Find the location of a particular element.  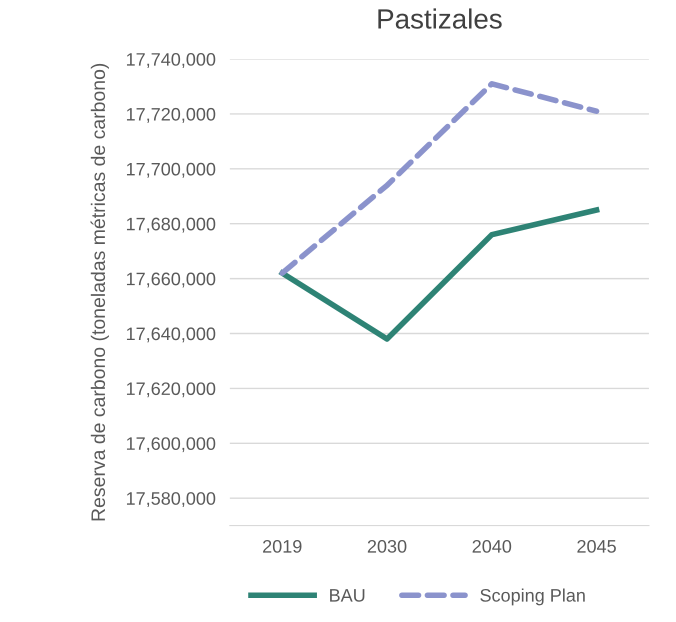

y-tick-label: 17,600,000 is located at coordinates (171, 444).